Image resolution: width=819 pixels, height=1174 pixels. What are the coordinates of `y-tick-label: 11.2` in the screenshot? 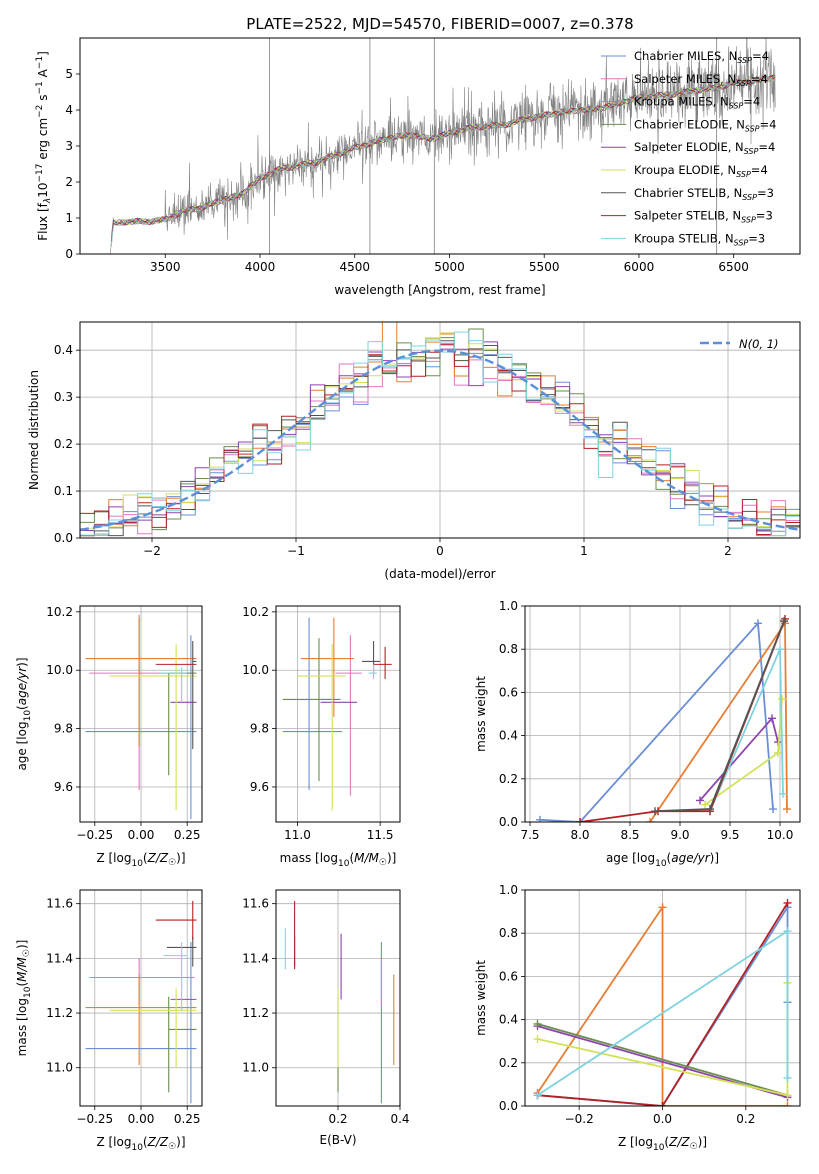 It's located at (59, 1013).